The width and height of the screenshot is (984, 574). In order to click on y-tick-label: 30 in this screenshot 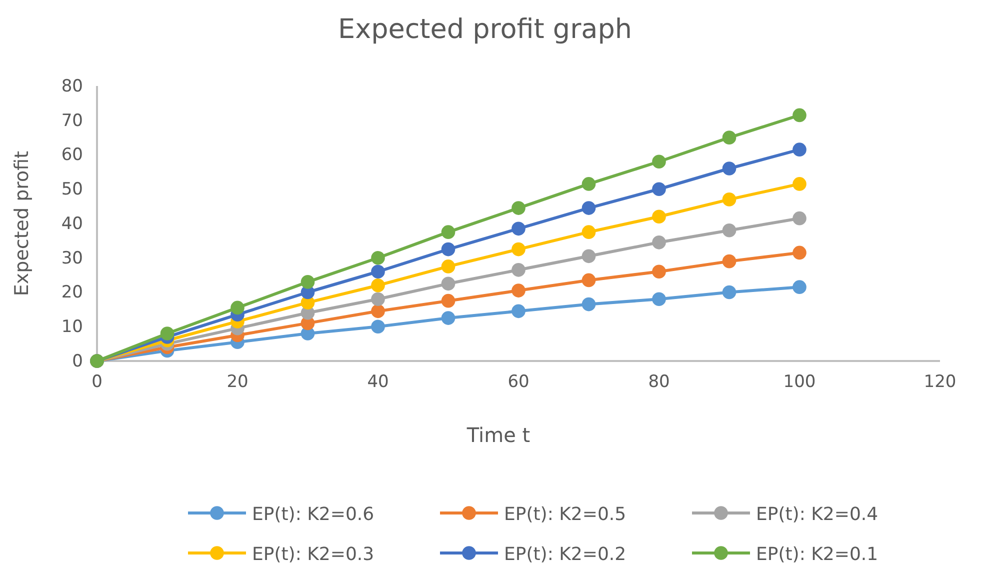, I will do `click(72, 258)`.